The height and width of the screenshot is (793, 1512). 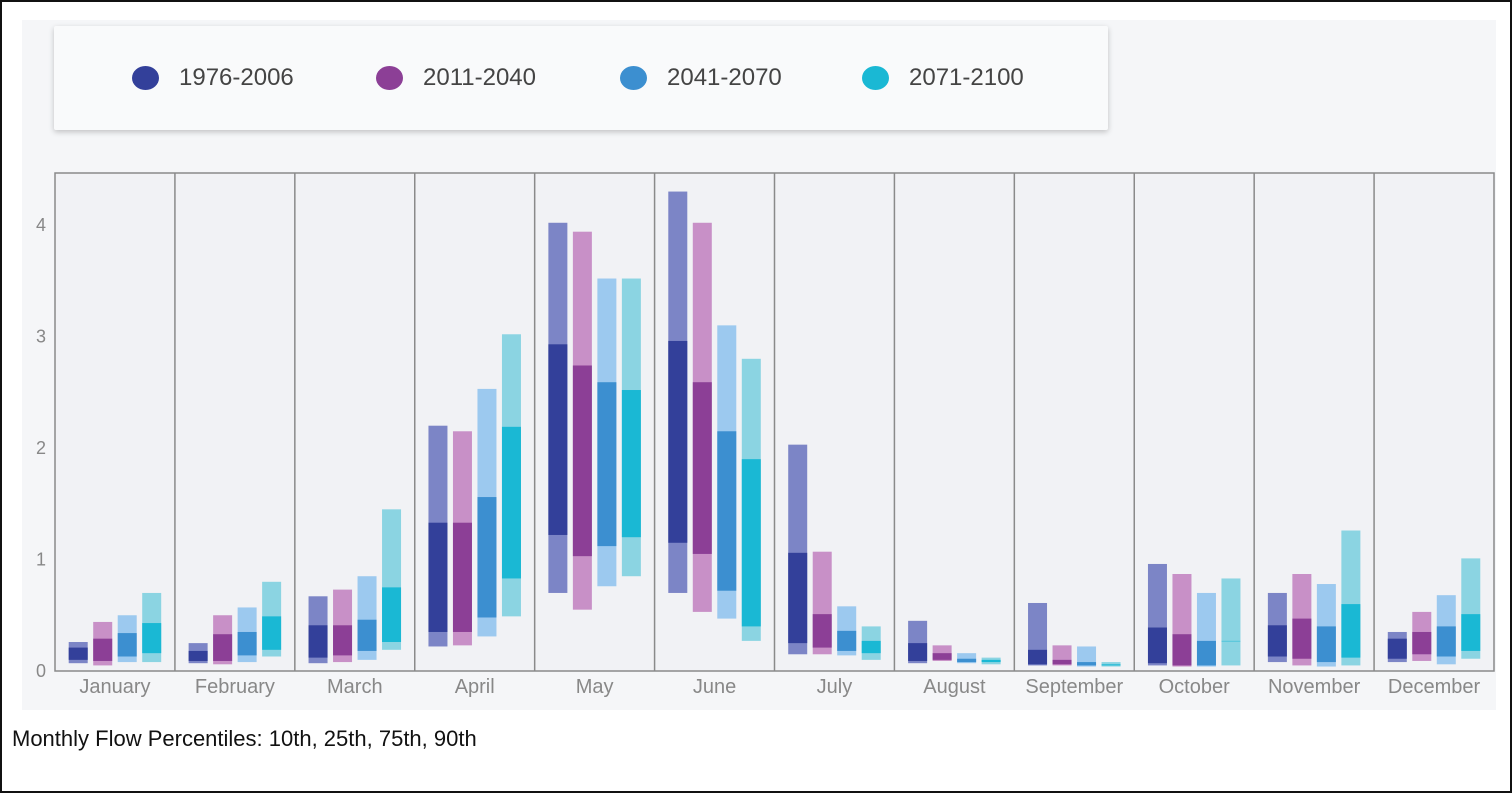 I want to click on x-tick-label: September, so click(x=1074, y=687).